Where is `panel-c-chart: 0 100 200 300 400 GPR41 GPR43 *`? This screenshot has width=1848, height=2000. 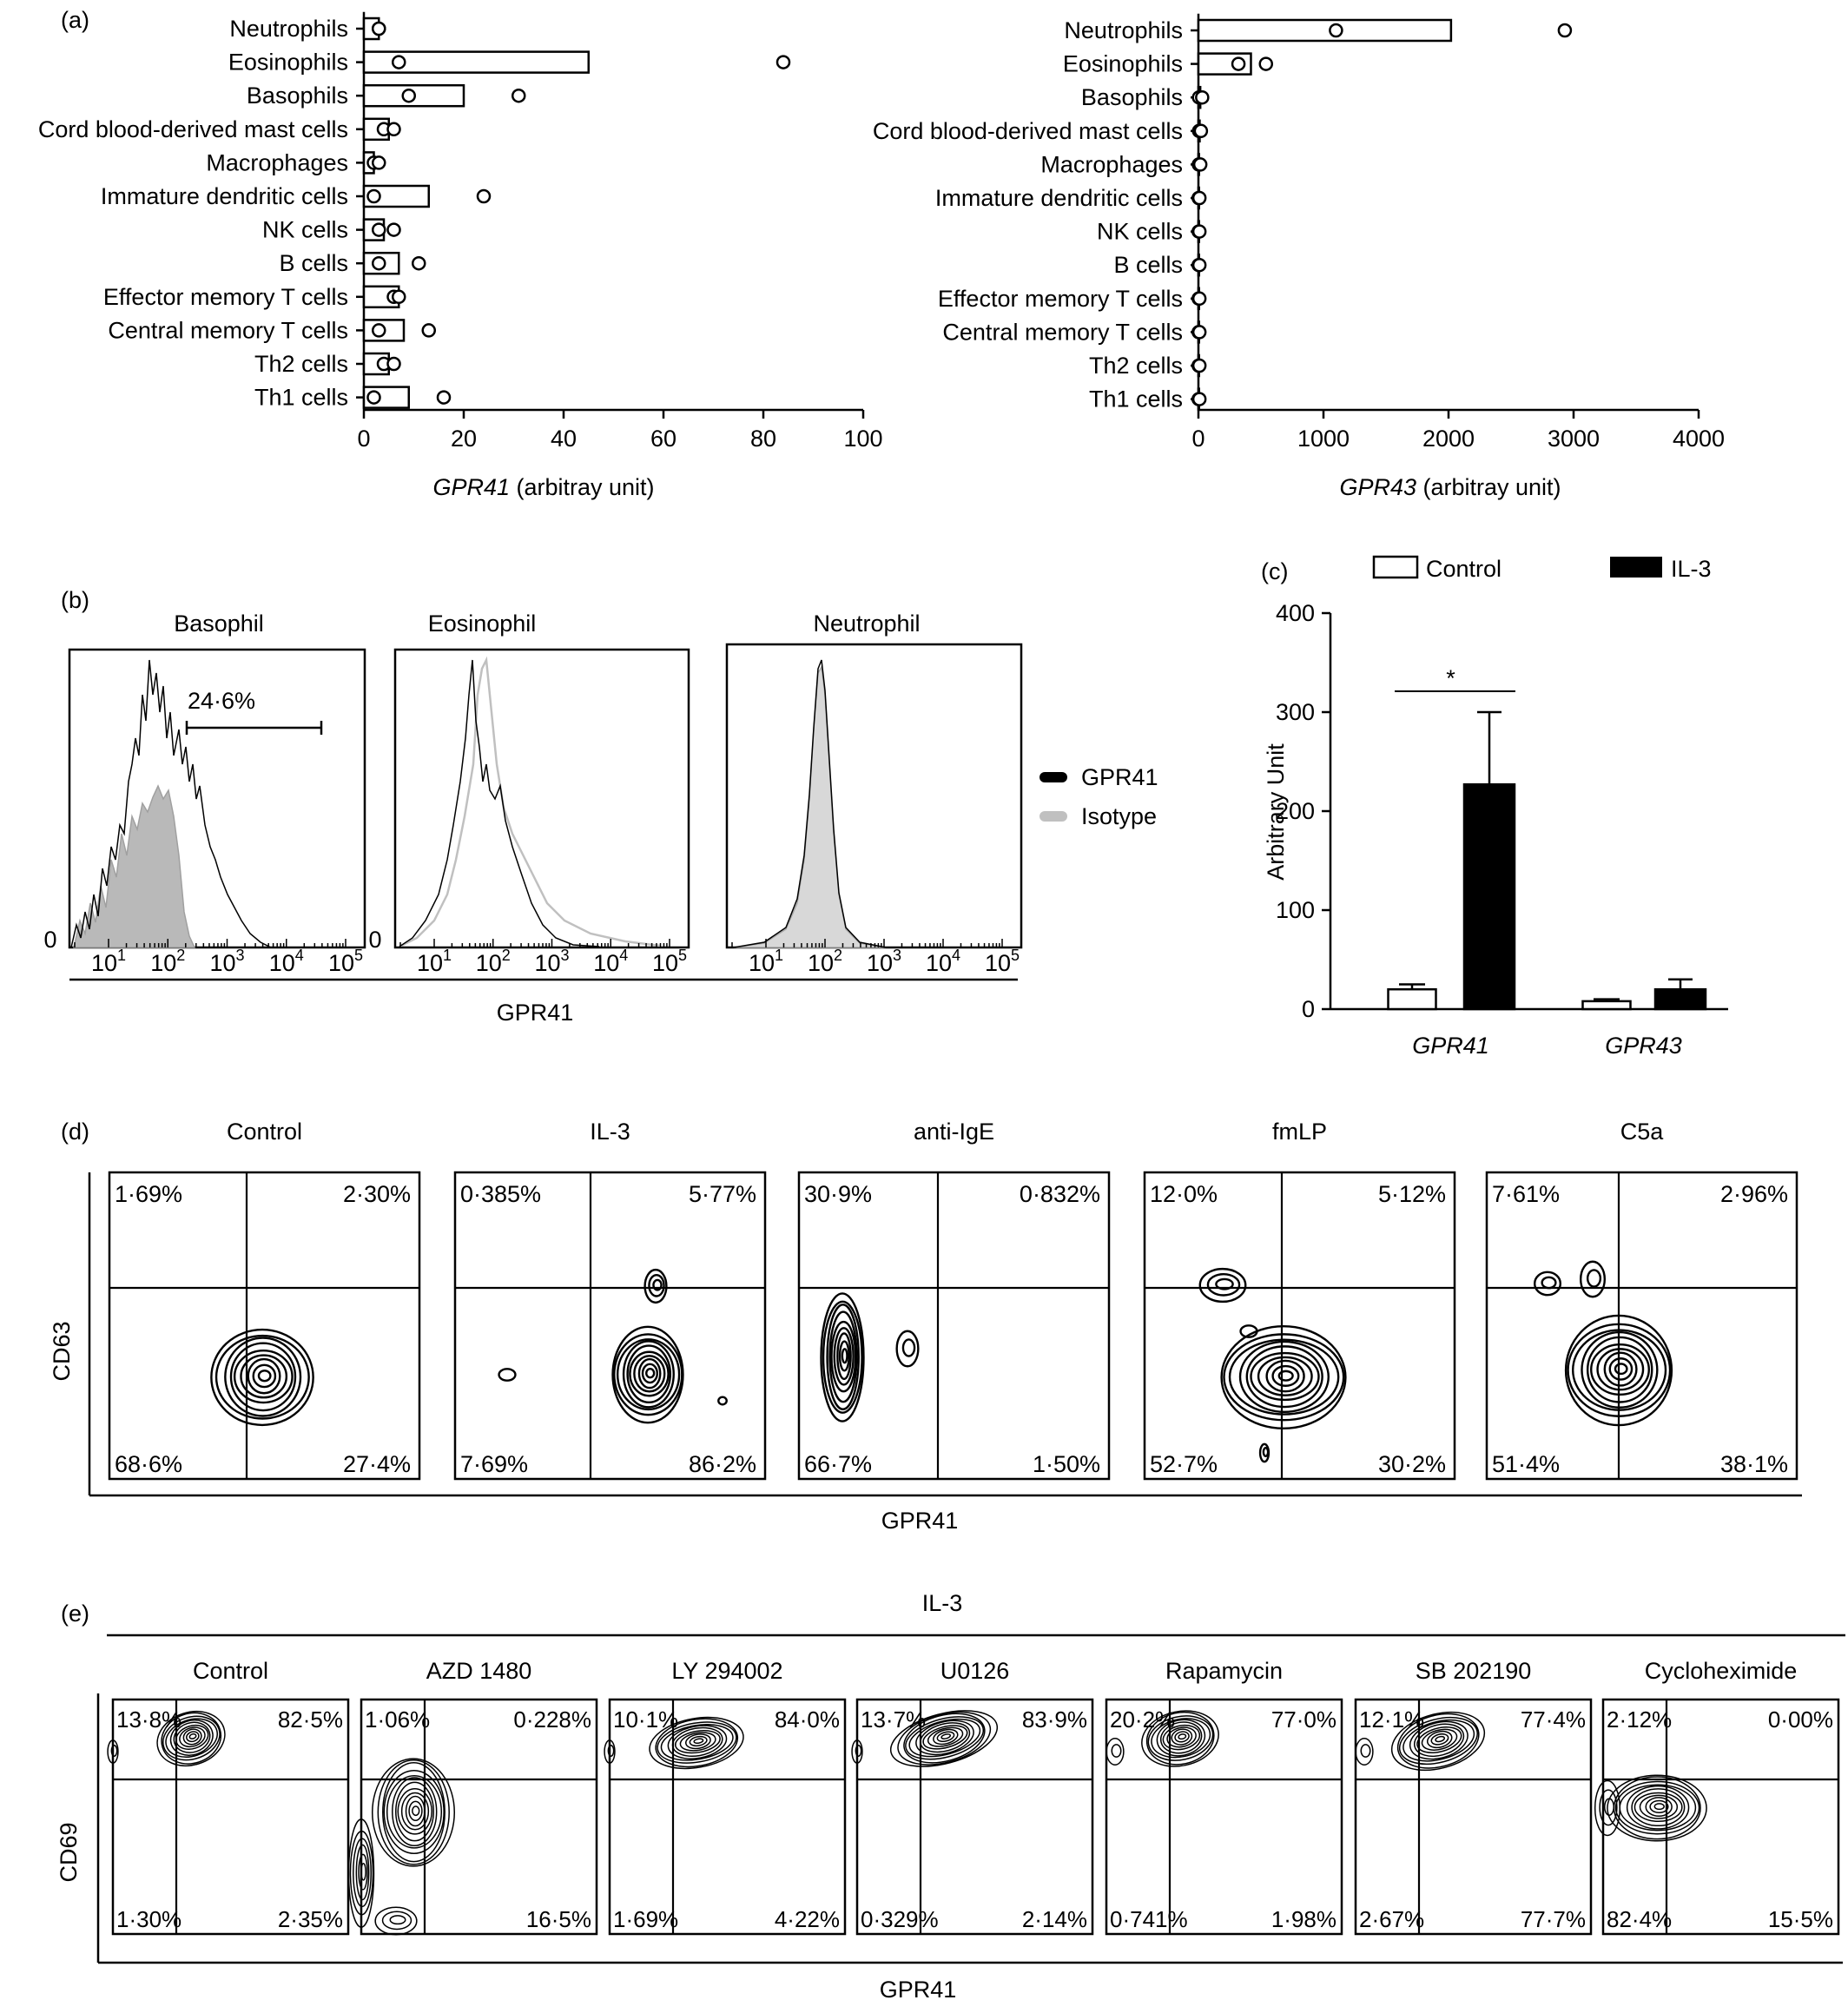 panel-c-chart: 0 100 200 300 400 GPR41 GPR43 * is located at coordinates (1502, 829).